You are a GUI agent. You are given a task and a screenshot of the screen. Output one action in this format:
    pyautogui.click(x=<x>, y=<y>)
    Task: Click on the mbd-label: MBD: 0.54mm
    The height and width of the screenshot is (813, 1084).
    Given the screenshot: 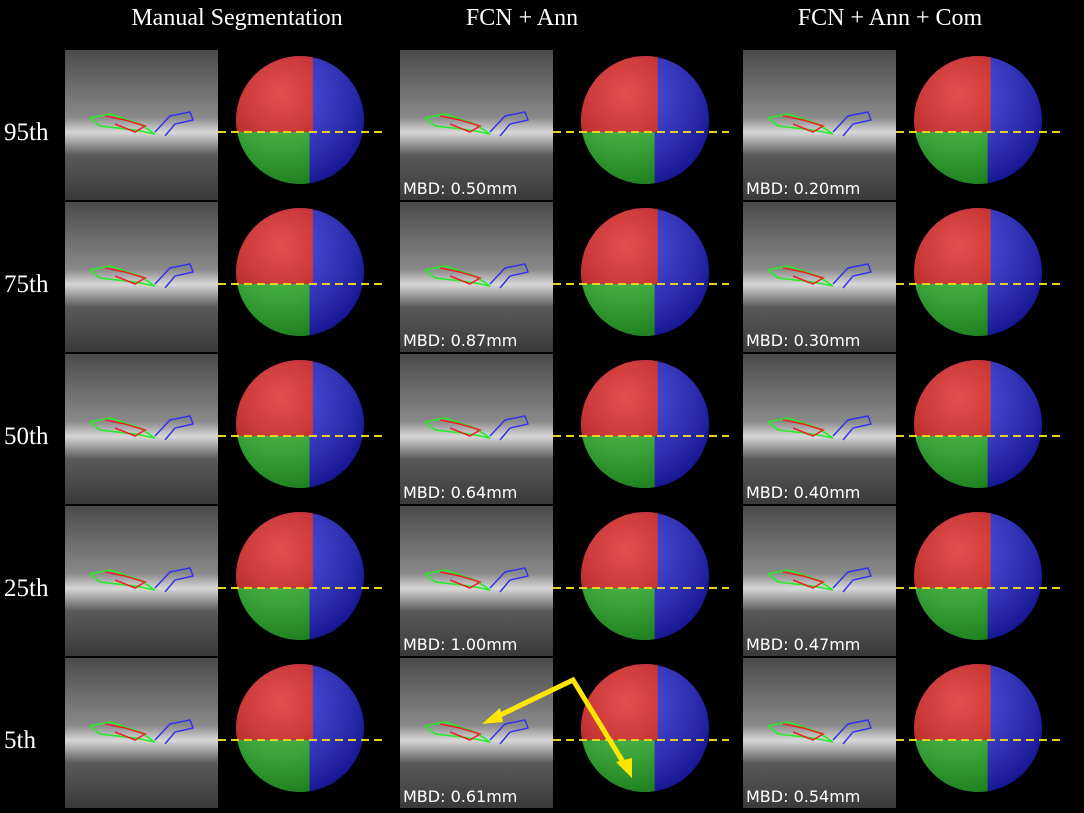 What is the action you would take?
    pyautogui.click(x=803, y=796)
    